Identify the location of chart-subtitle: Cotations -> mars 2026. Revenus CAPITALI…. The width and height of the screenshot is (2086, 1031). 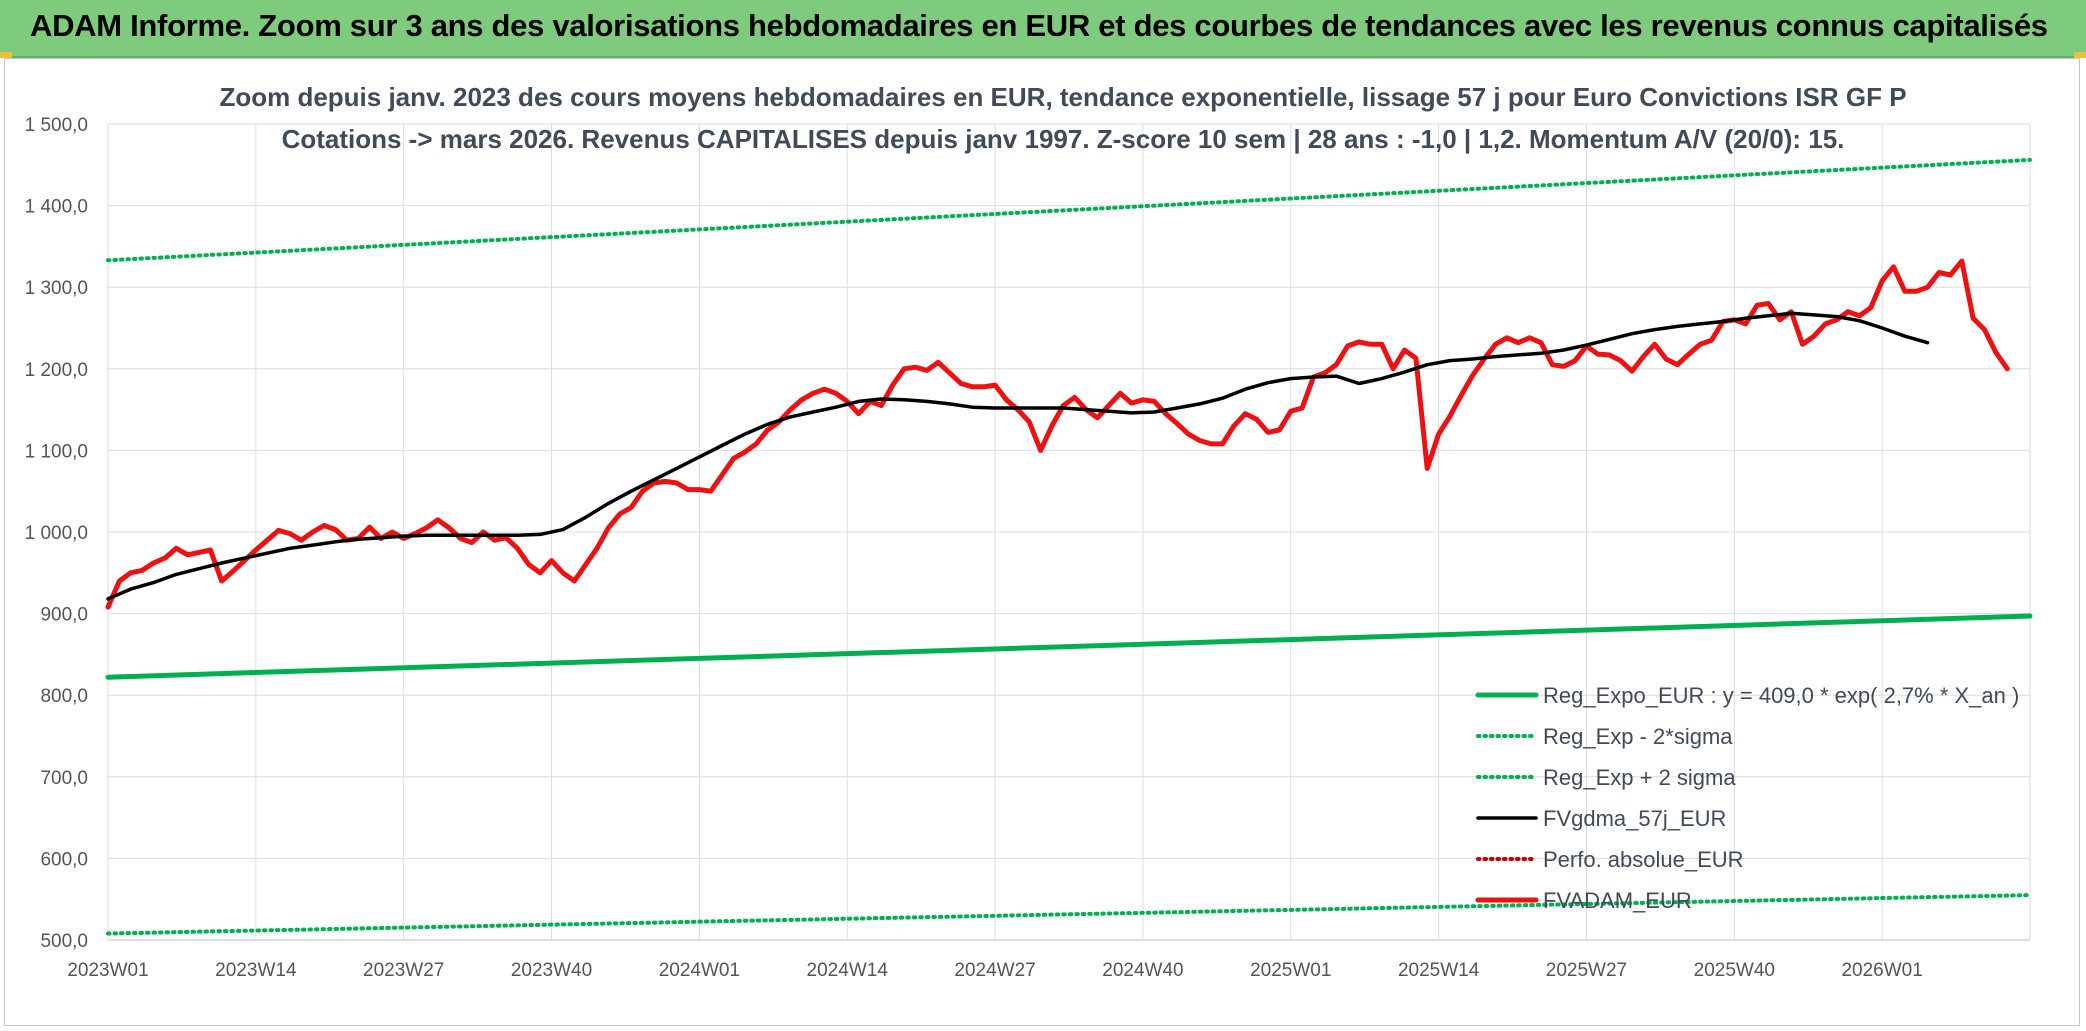
(1063, 139).